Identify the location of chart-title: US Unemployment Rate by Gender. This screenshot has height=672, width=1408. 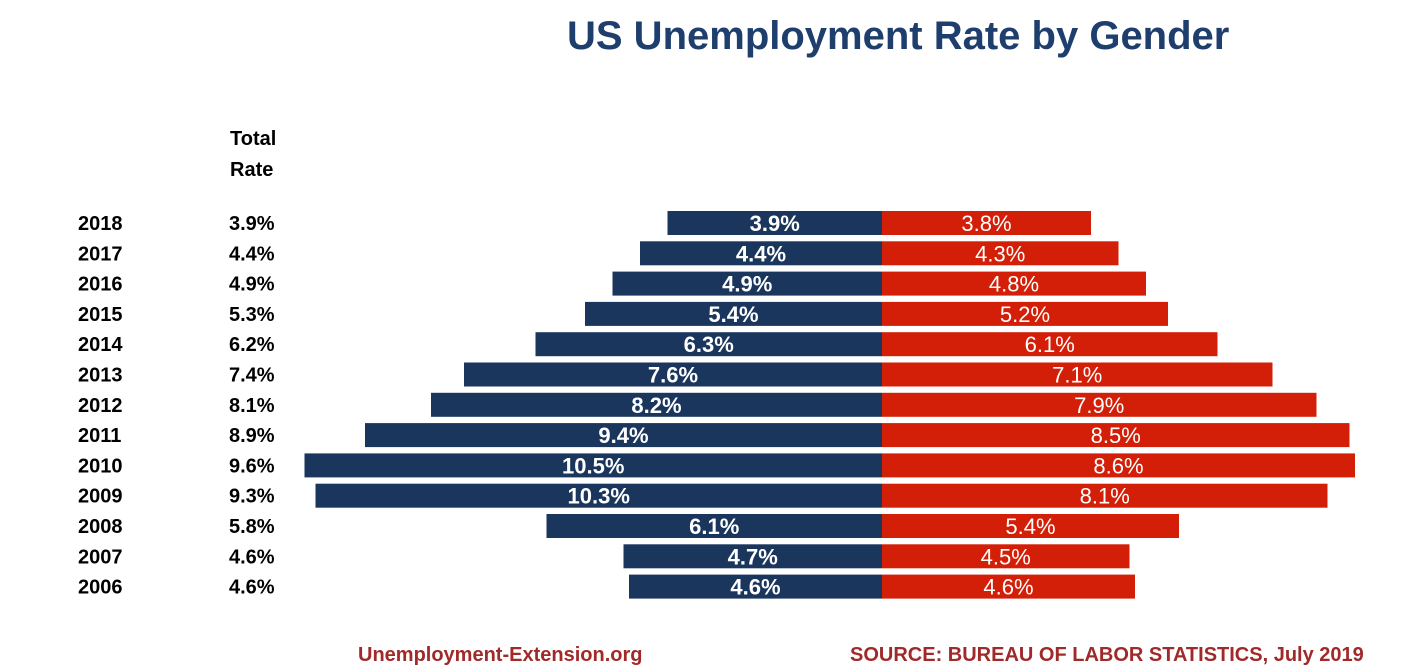
(898, 36).